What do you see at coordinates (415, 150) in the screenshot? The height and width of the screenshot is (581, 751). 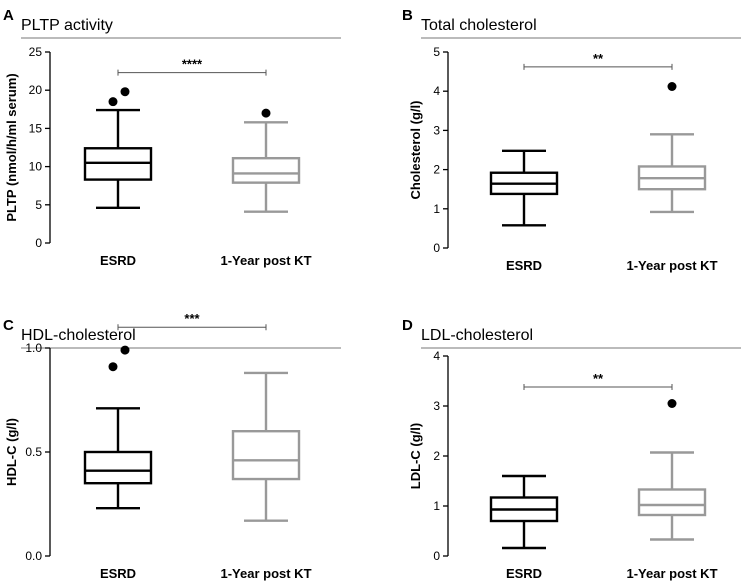 I see `y-axis-label: Cholesterol (g/l)` at bounding box center [415, 150].